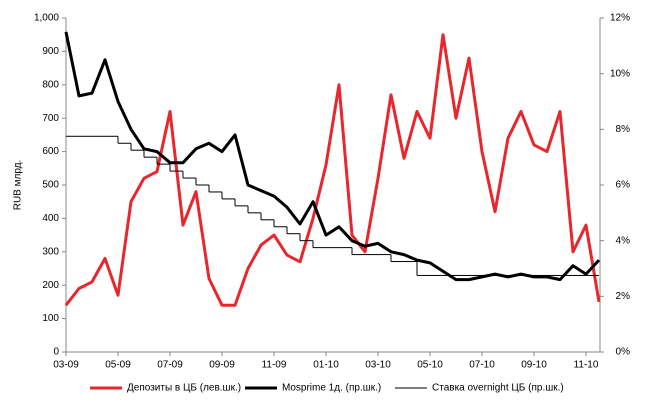 This screenshot has height=407, width=650. What do you see at coordinates (623, 129) in the screenshot?
I see `y2-tick-label: 8%` at bounding box center [623, 129].